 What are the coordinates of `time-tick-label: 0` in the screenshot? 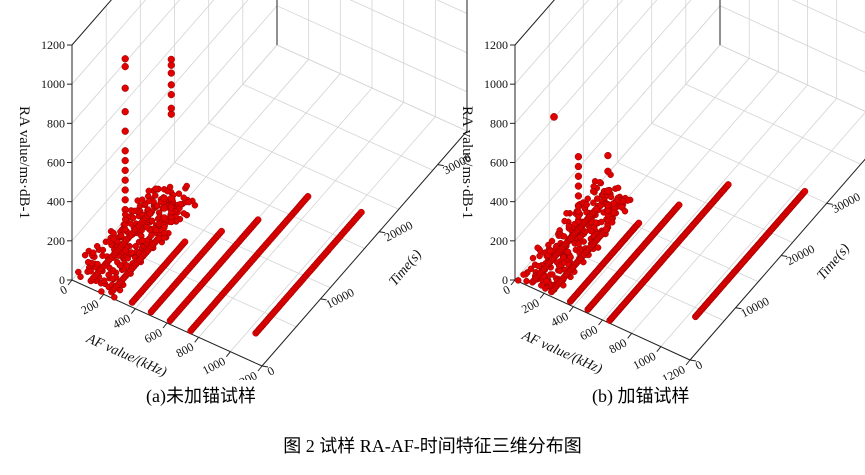 It's located at (699, 364).